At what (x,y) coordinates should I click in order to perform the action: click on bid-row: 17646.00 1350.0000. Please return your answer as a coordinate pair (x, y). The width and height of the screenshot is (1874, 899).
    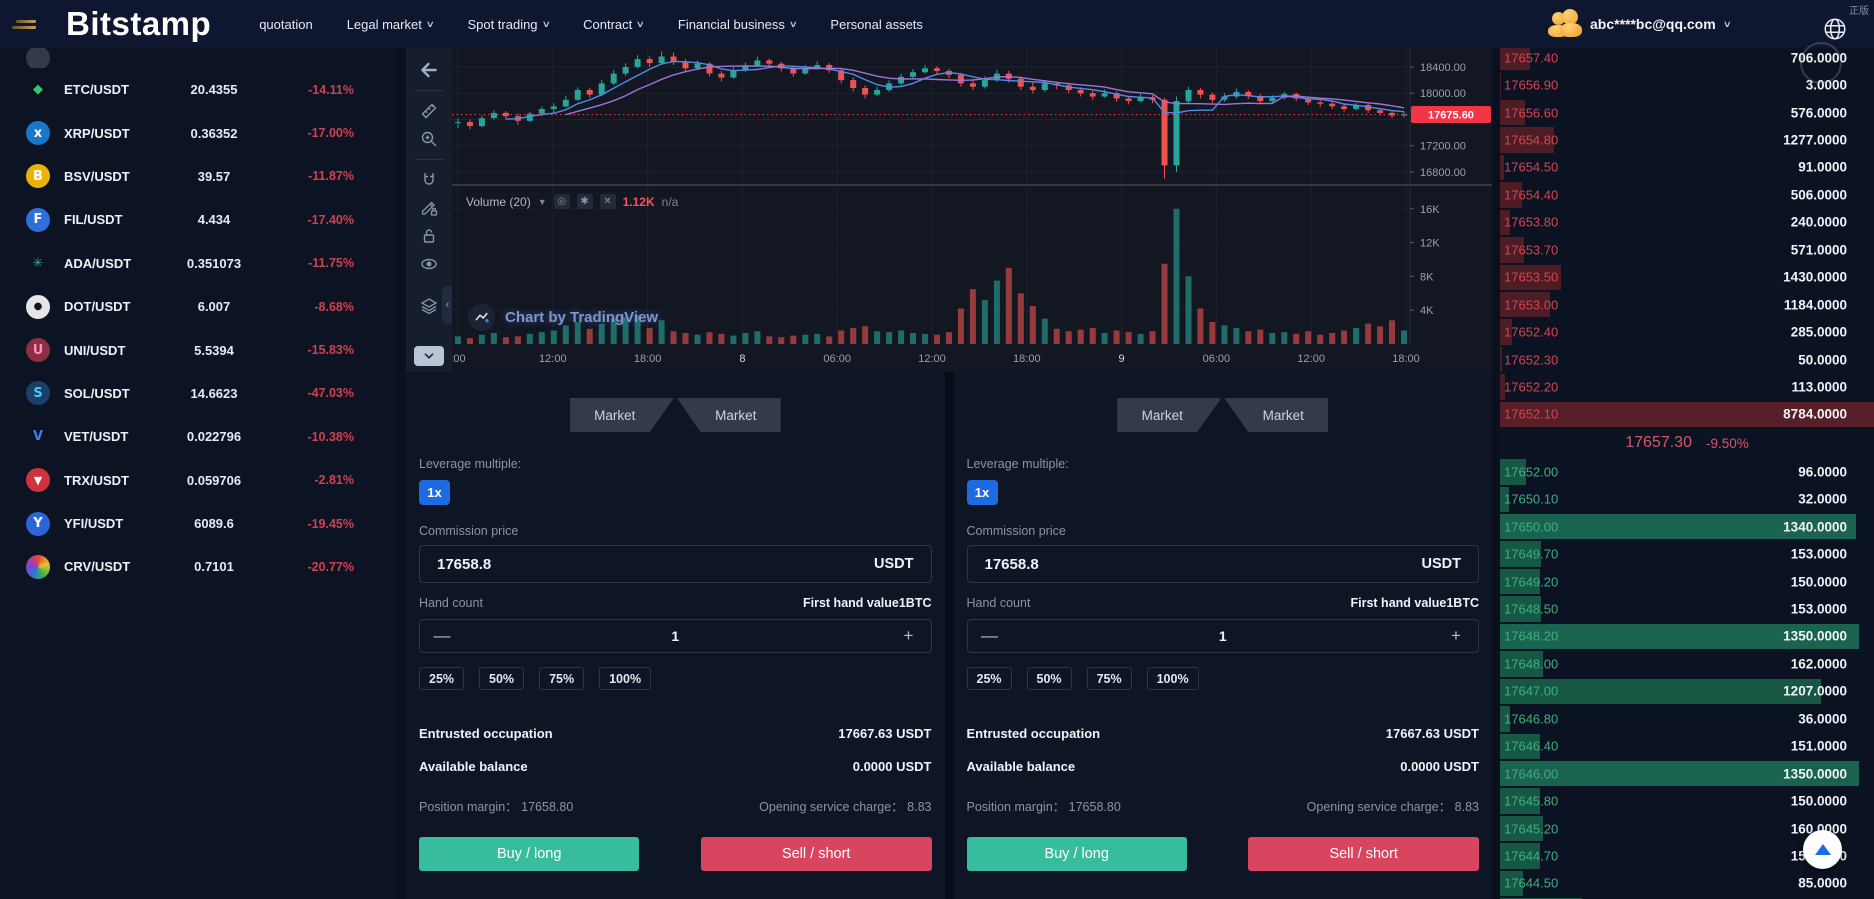
    Looking at the image, I should click on (1687, 773).